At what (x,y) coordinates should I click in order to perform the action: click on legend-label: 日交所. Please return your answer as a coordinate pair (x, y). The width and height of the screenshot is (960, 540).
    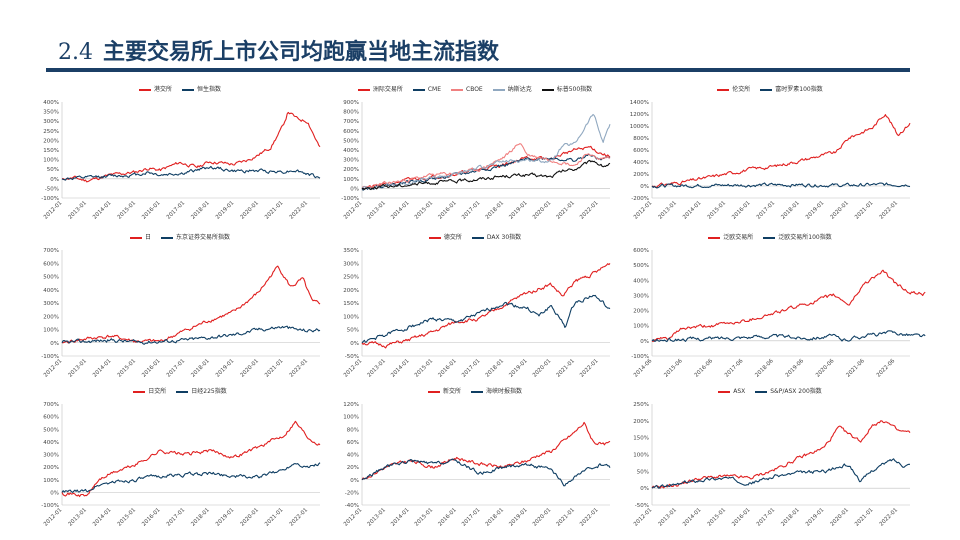
    Looking at the image, I should click on (157, 391).